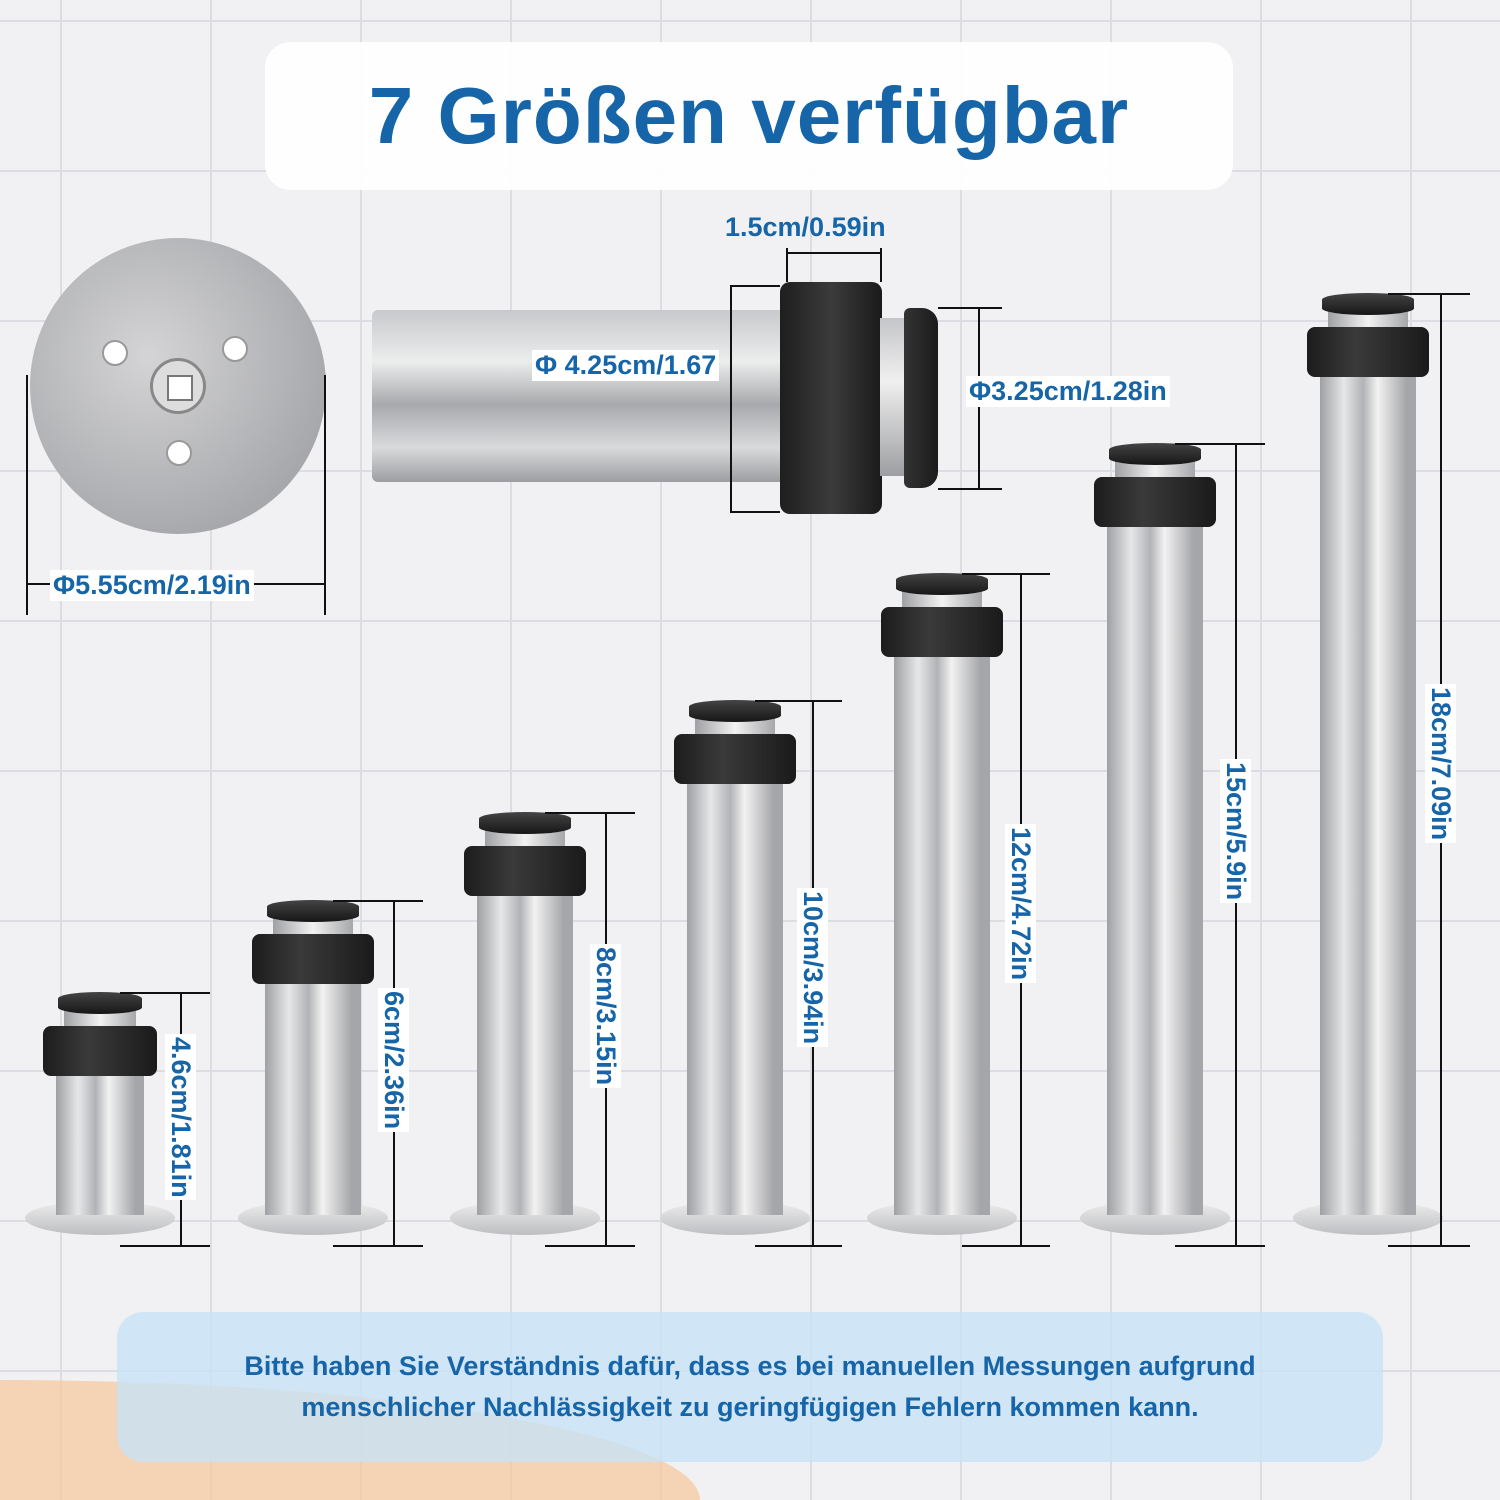 This screenshot has width=1500, height=1500. Describe the element at coordinates (1020, 904) in the screenshot. I see `size-label: 12cm/4.72in` at that location.